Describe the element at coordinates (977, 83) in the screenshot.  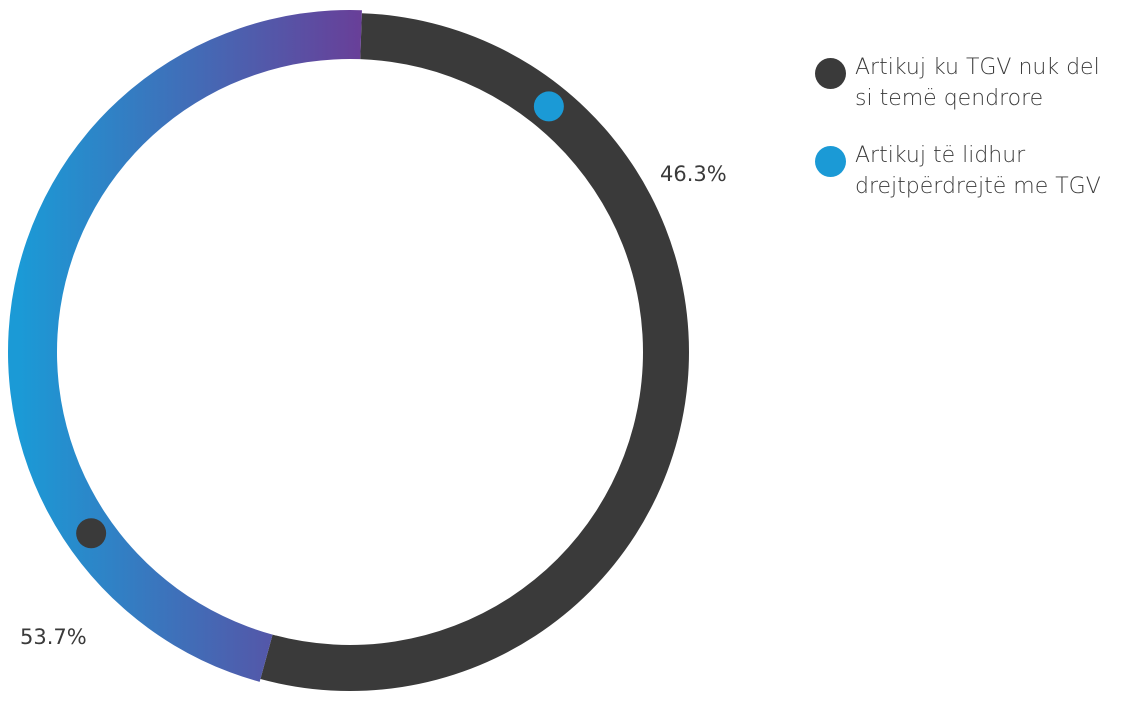
I see `legend-label-0: Artikuj ku TGV nuk del si temë qendrore` at that location.